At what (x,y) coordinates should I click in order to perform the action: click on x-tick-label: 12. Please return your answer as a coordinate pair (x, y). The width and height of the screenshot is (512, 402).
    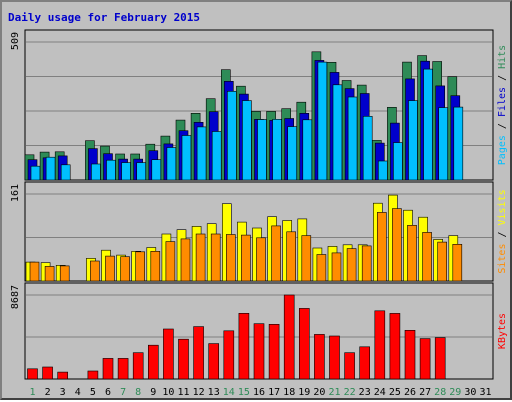
    Looking at the image, I should click on (199, 392).